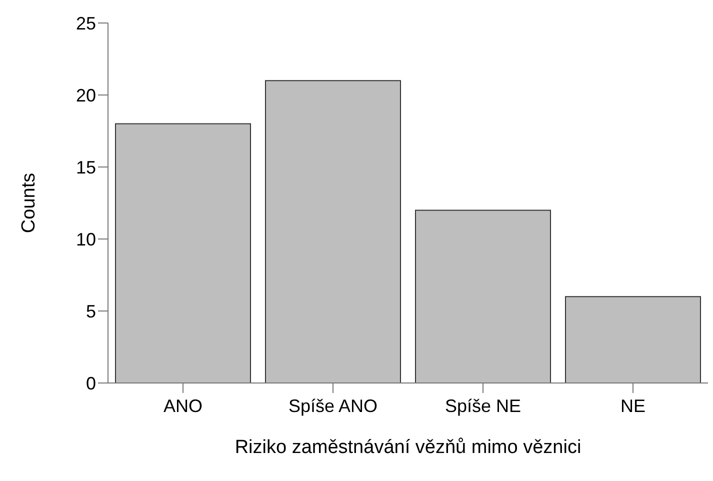 The image size is (713, 481). What do you see at coordinates (91, 311) in the screenshot?
I see `y-tick-label: 5` at bounding box center [91, 311].